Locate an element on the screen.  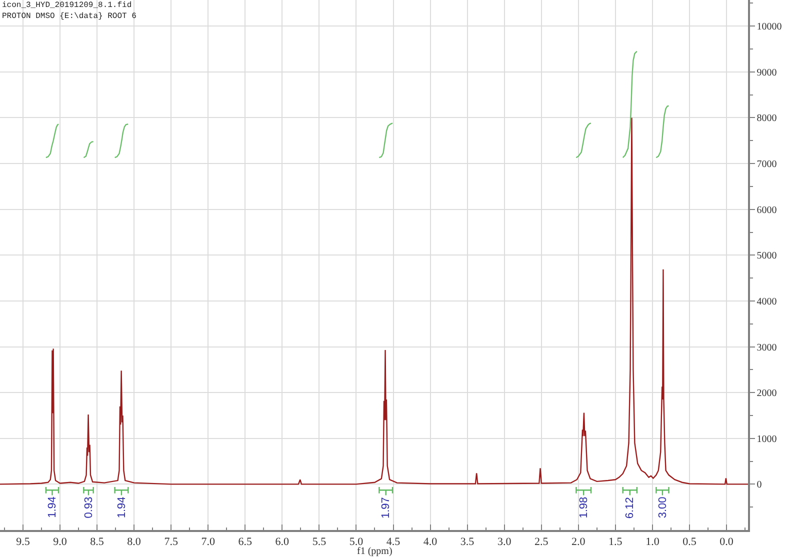
x-tick-label: 4.0 is located at coordinates (430, 542).